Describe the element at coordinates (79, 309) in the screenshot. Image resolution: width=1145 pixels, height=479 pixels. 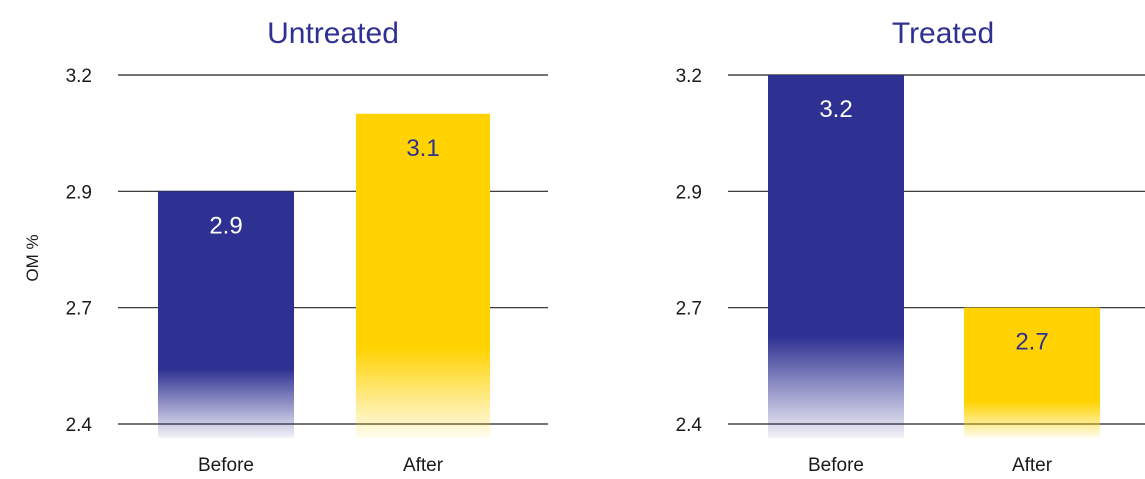
I see `untreated-y-tick-label: 2.7` at that location.